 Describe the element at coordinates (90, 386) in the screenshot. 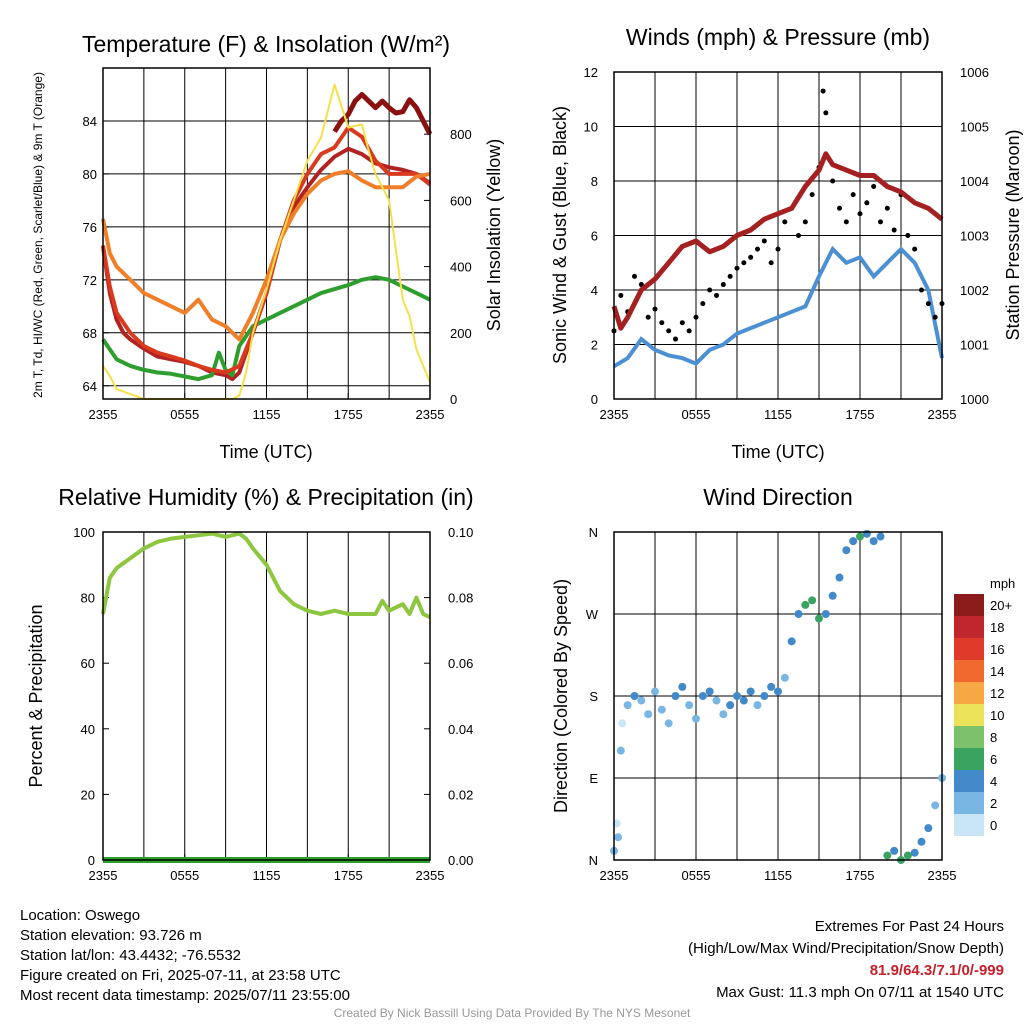

I see `y-tick-label: 64` at that location.